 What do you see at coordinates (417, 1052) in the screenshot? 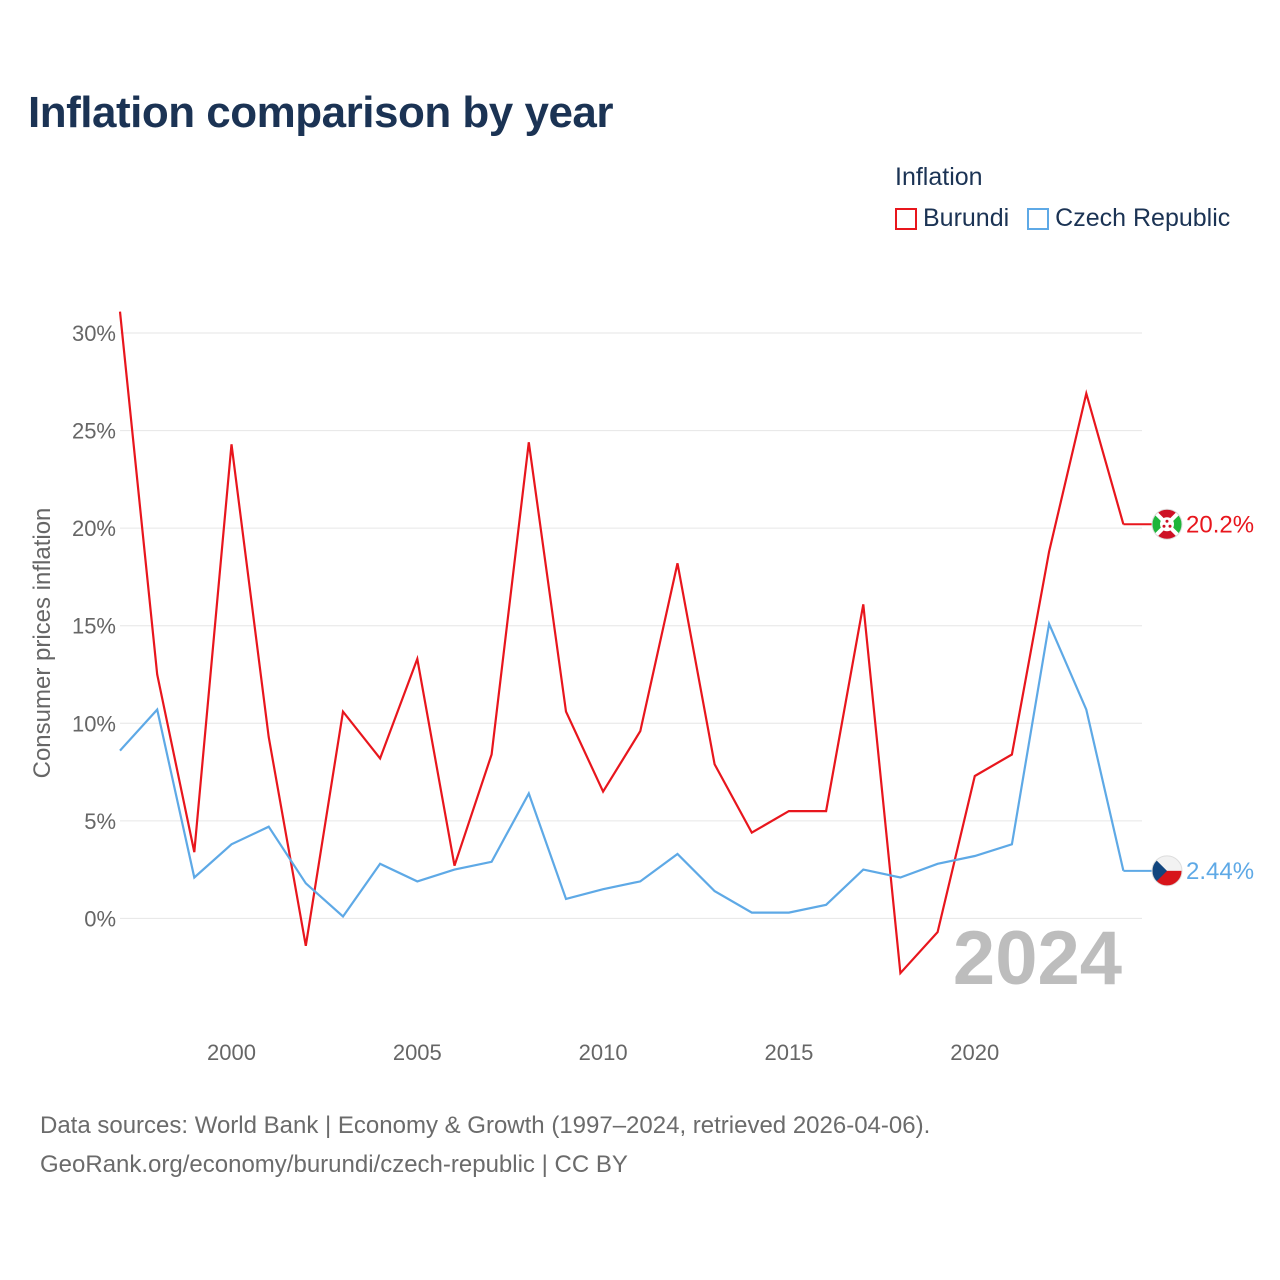
I see `x-tick-label-2005: 2005` at bounding box center [417, 1052].